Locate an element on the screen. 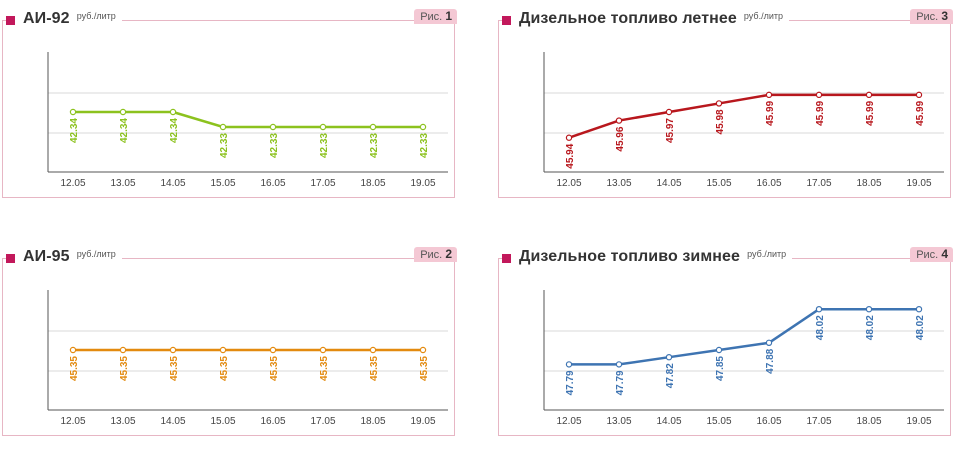  data-label: 47.85 is located at coordinates (720, 368).